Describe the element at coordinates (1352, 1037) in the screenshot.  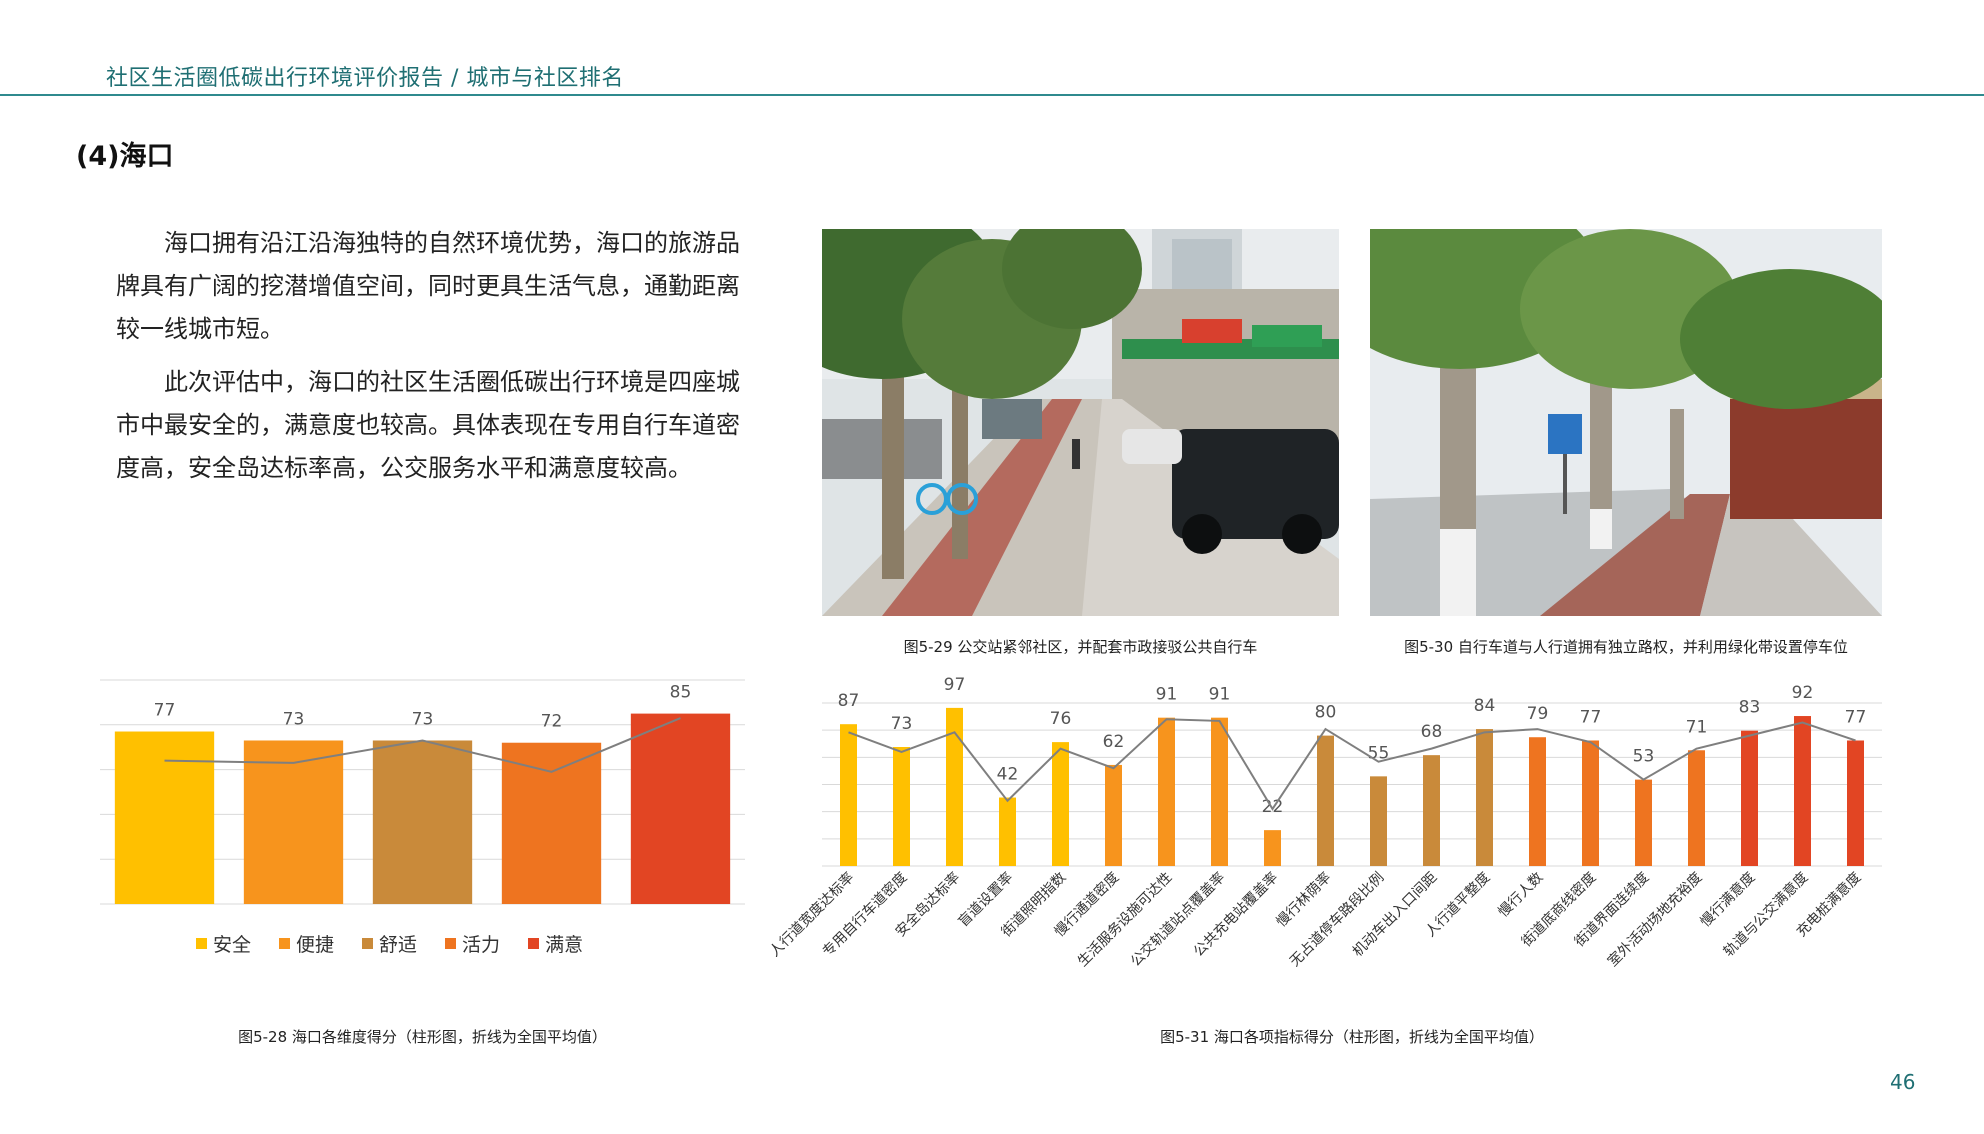
I see `chart2-caption: 图5-31 海口各项指标得分（柱形图，折线为全国平均值）` at that location.